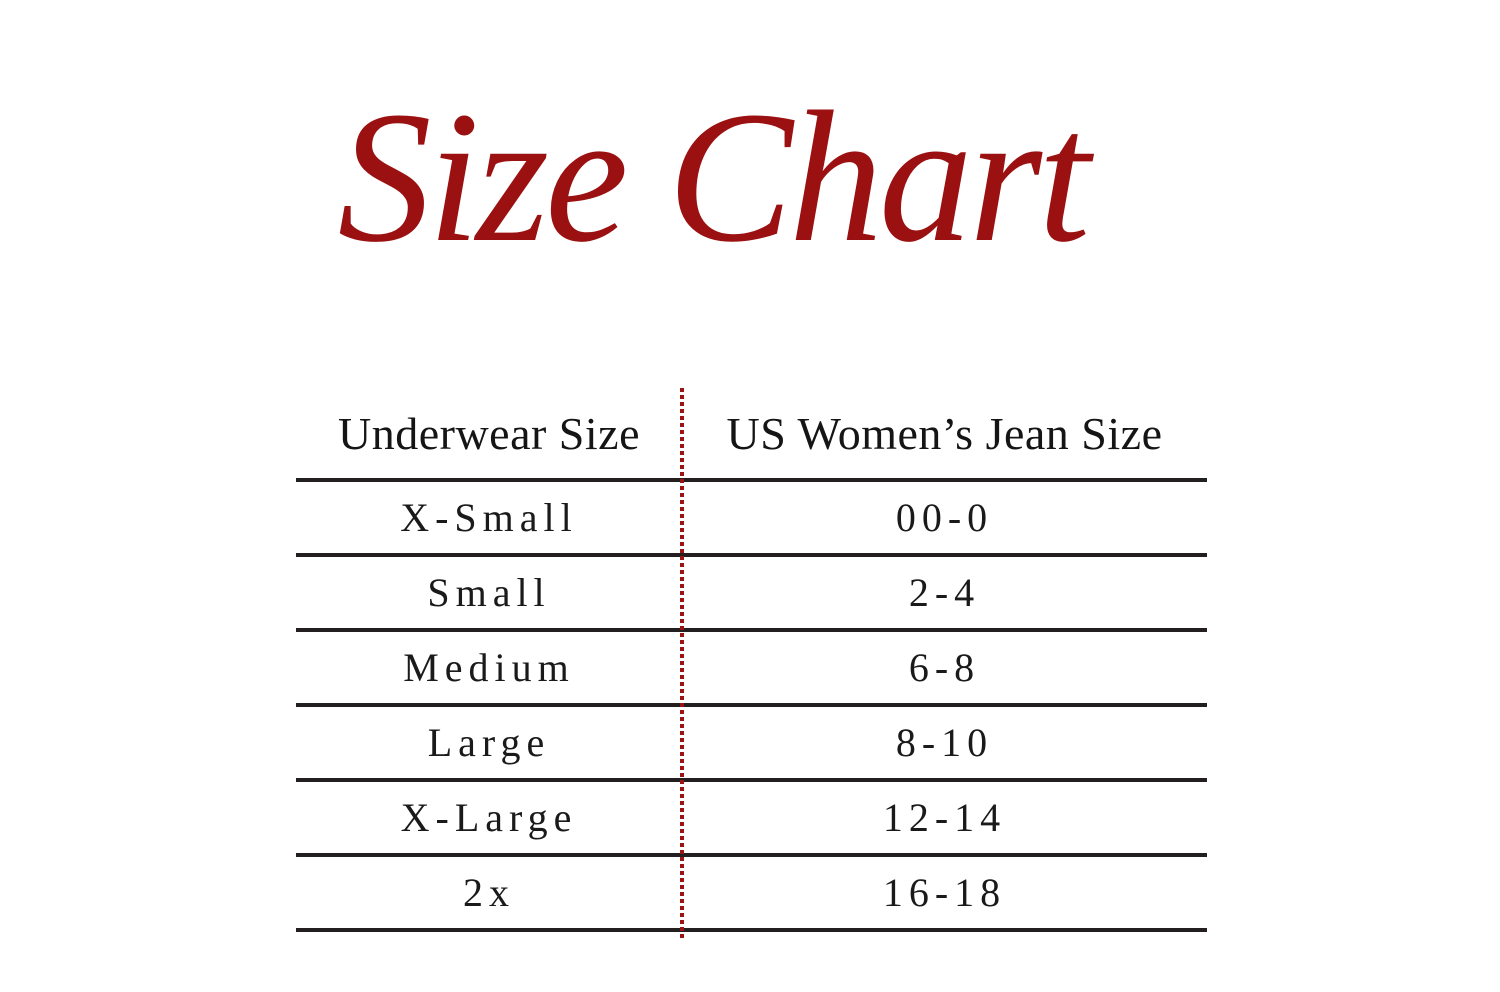  Describe the element at coordinates (944, 433) in the screenshot. I see `column-header-jean-size: US Women’s Jean Size` at that location.